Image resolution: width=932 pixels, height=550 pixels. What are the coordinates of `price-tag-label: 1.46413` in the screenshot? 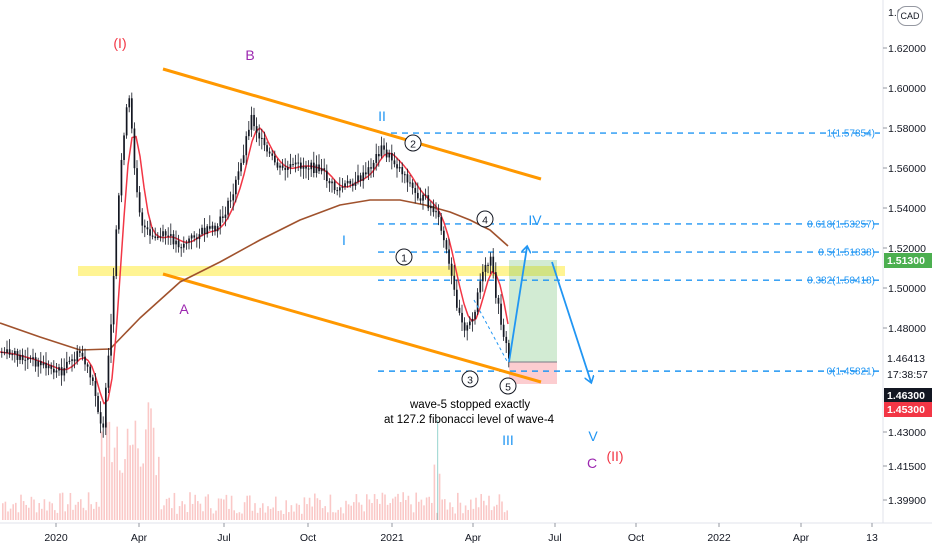 It's located at (906, 359).